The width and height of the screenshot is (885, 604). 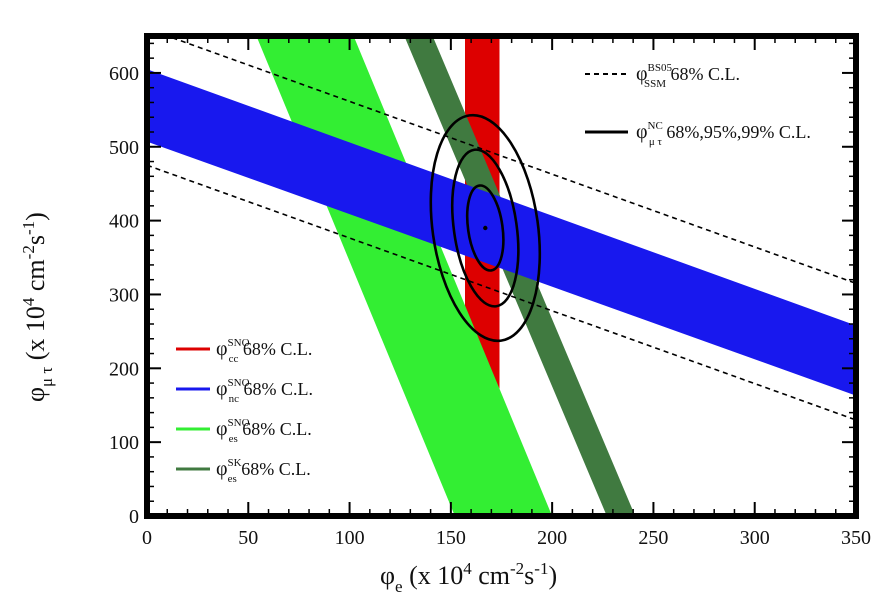 I want to click on contour-95pct, so click(x=485, y=228).